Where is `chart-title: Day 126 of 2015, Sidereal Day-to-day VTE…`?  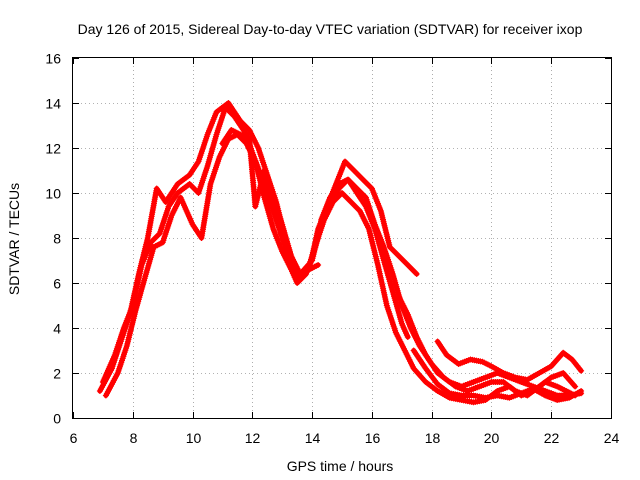
chart-title: Day 126 of 2015, Sidereal Day-to-day VTE… is located at coordinates (330, 29).